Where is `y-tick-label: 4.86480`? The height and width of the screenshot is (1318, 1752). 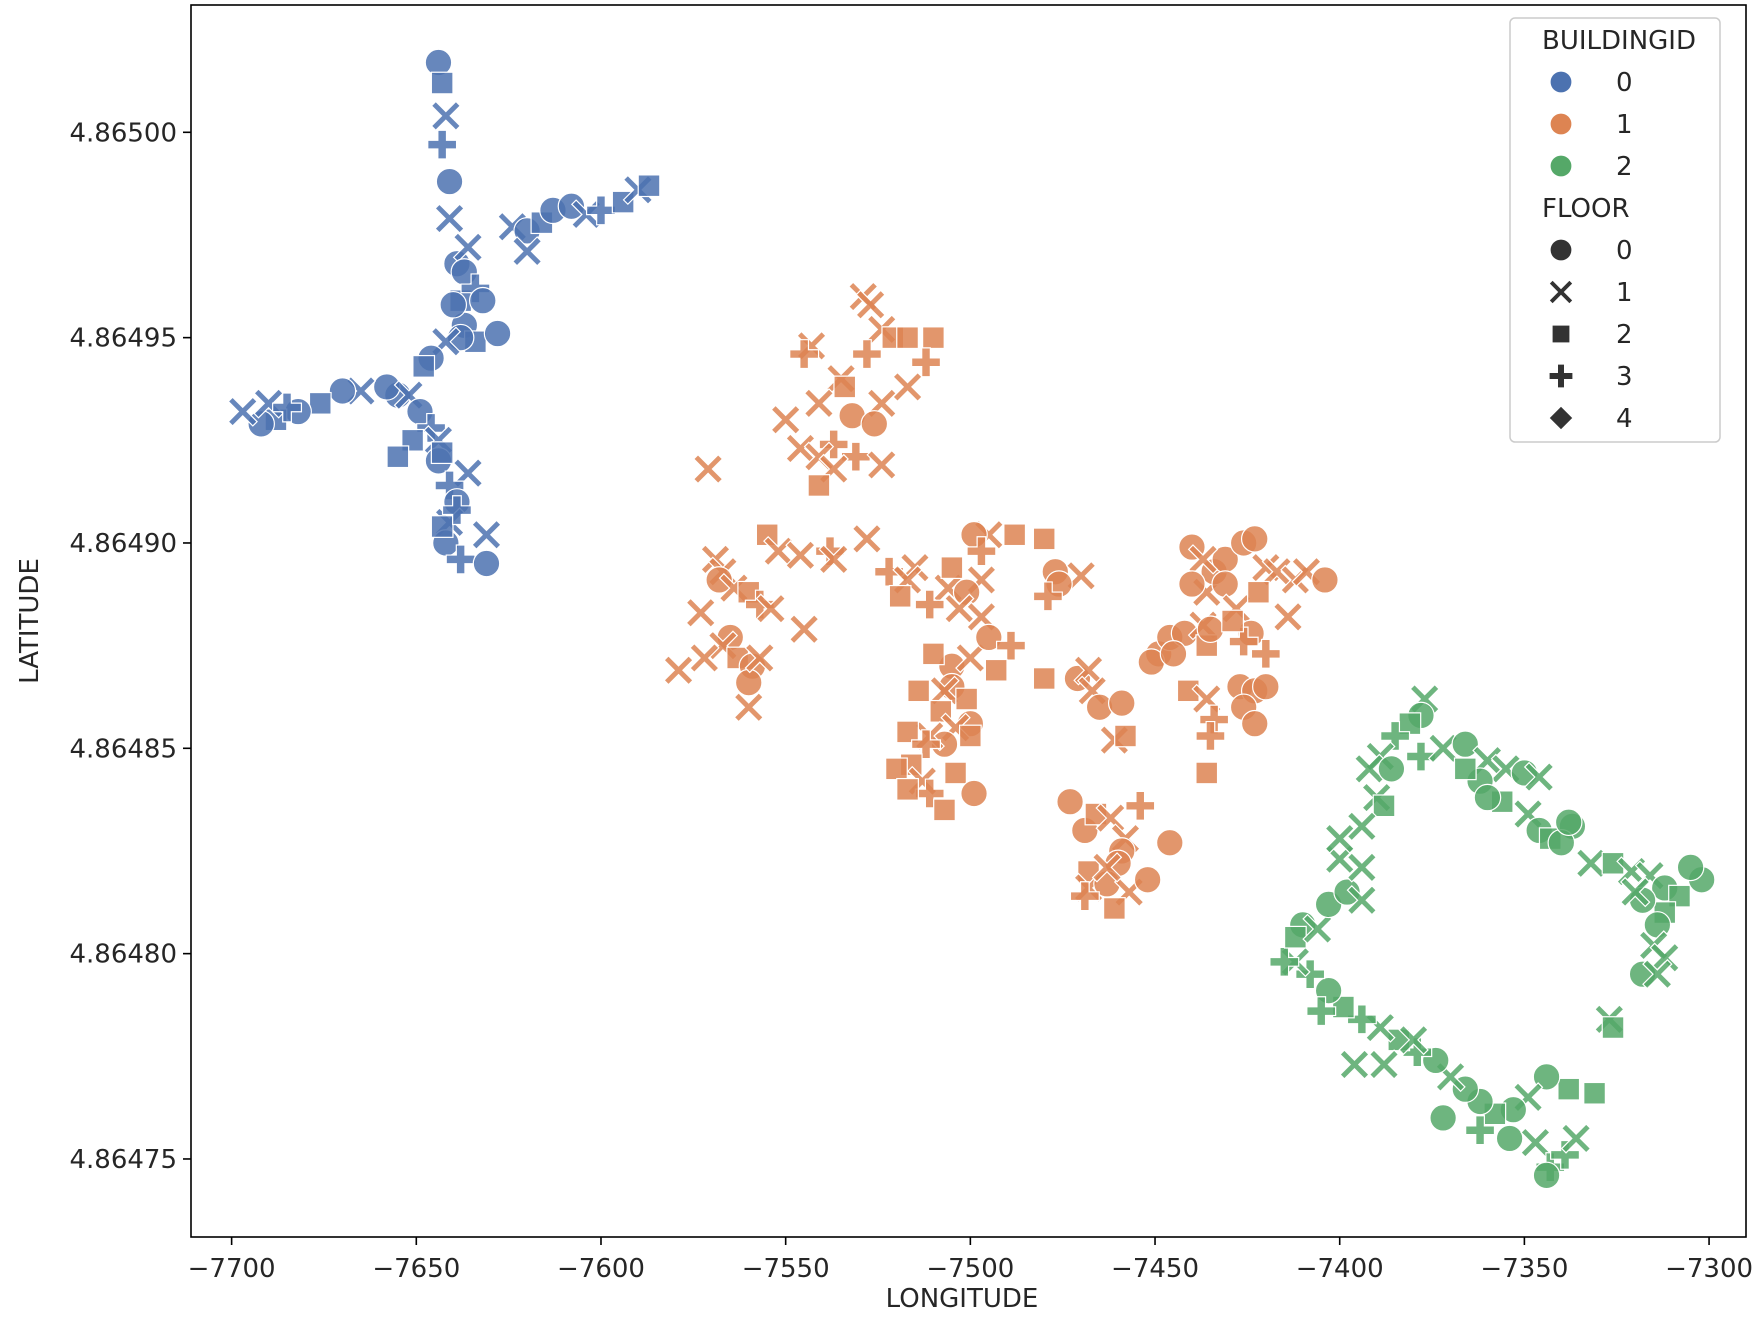
y-tick-label: 4.86480 is located at coordinates (123, 955).